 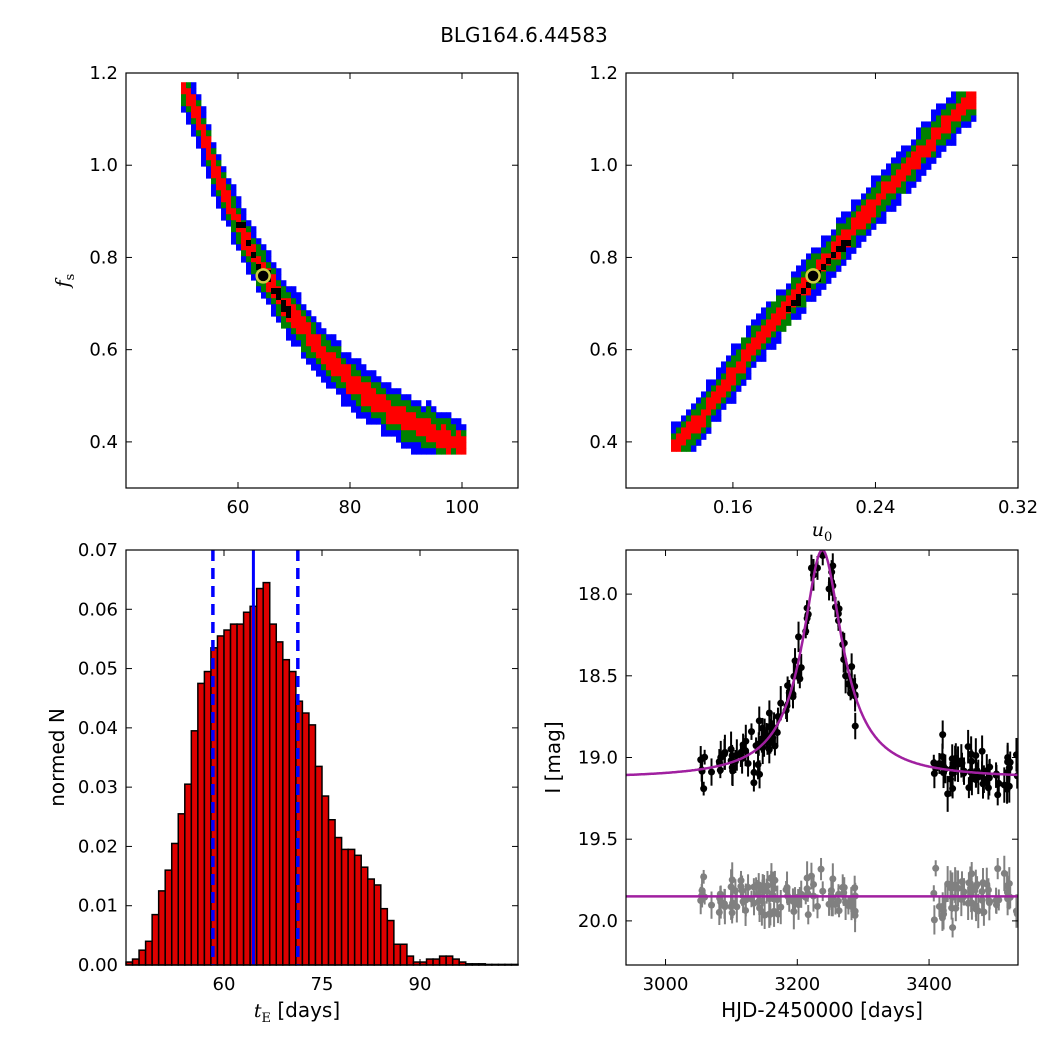 I want to click on x-axis-label: HJD-2450000 [days], so click(x=822, y=1010).